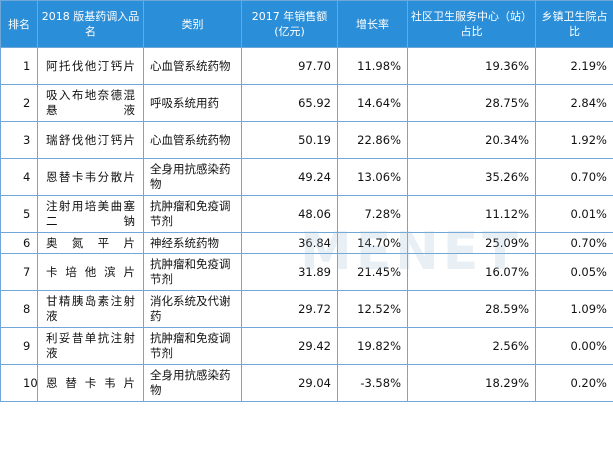 This screenshot has height=463, width=613. What do you see at coordinates (372, 66) in the screenshot?
I see `cell-growth: 11.98%` at bounding box center [372, 66].